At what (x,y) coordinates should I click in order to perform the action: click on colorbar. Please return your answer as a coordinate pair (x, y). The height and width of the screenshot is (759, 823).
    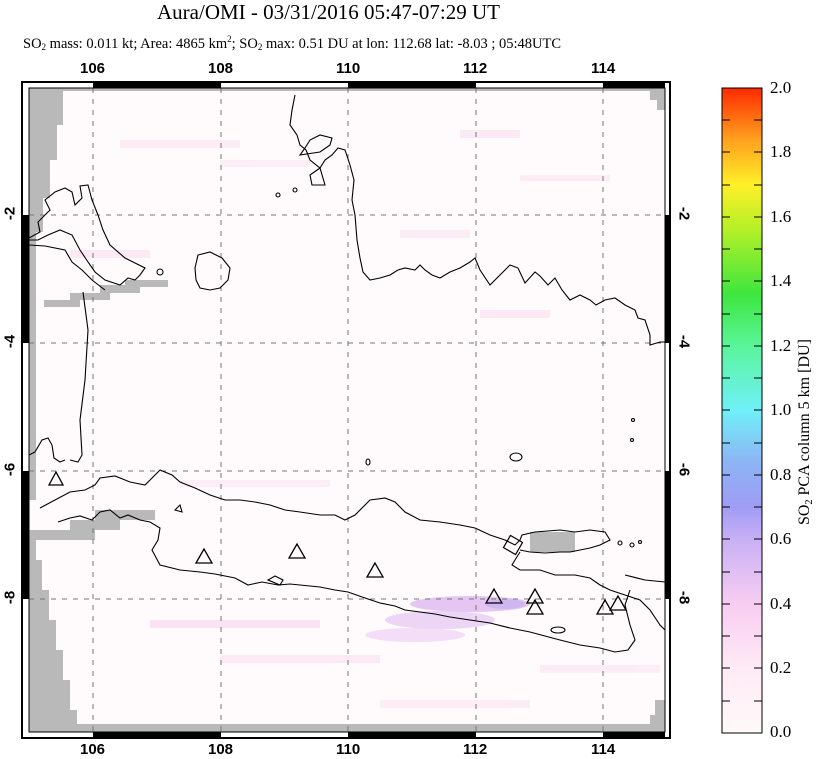
    Looking at the image, I should click on (742, 410).